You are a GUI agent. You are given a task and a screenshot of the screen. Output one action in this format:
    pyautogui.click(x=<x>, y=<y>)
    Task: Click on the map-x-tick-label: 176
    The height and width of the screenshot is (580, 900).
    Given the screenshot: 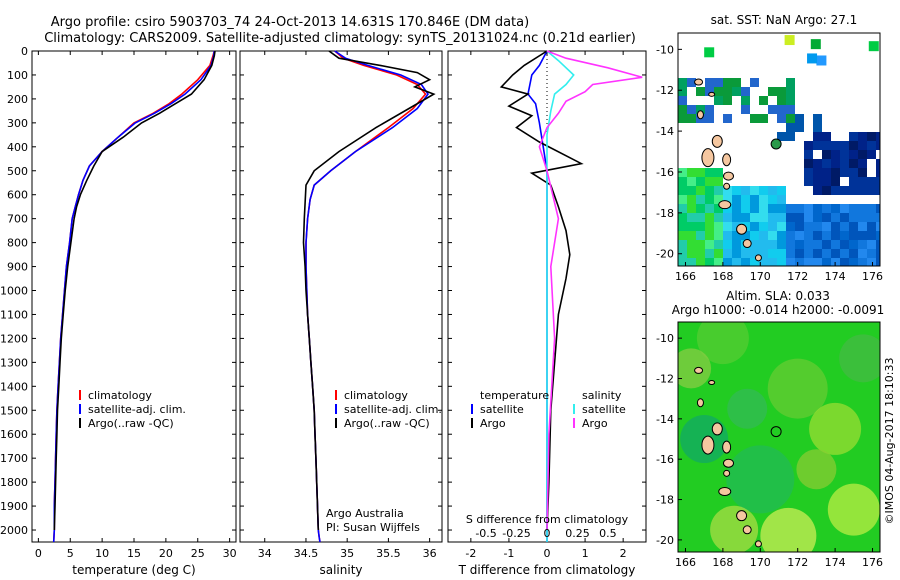 What is the action you would take?
    pyautogui.click(x=872, y=276)
    